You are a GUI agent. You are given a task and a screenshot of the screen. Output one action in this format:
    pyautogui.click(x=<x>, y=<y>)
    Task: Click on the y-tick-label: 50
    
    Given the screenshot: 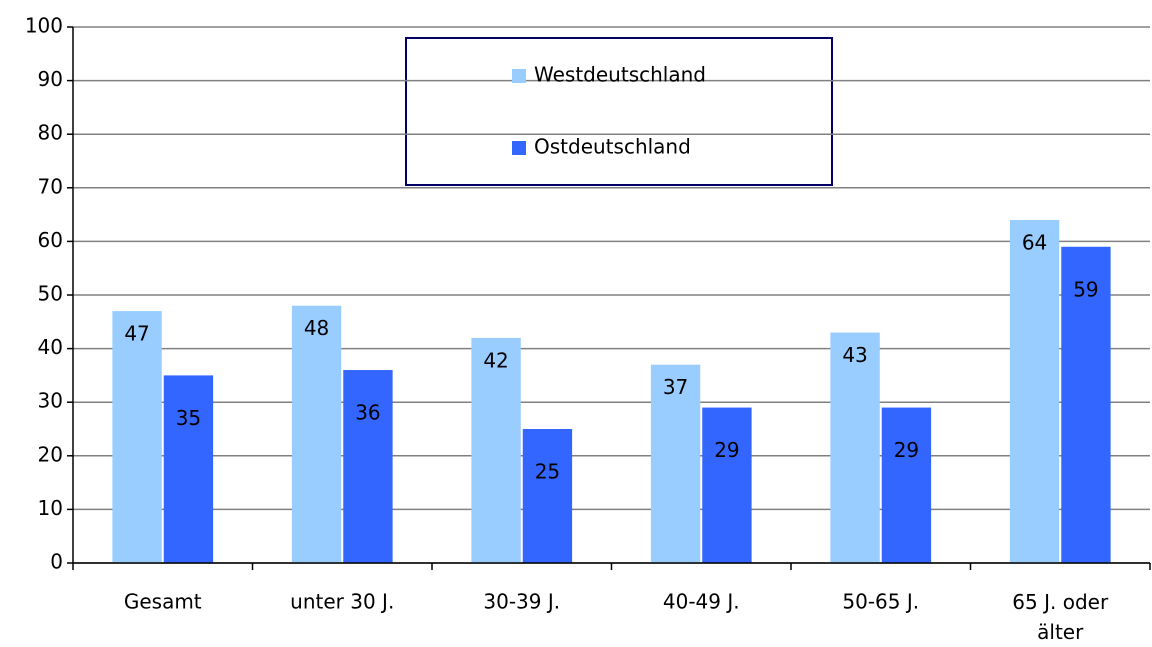 What is the action you would take?
    pyautogui.click(x=50, y=294)
    